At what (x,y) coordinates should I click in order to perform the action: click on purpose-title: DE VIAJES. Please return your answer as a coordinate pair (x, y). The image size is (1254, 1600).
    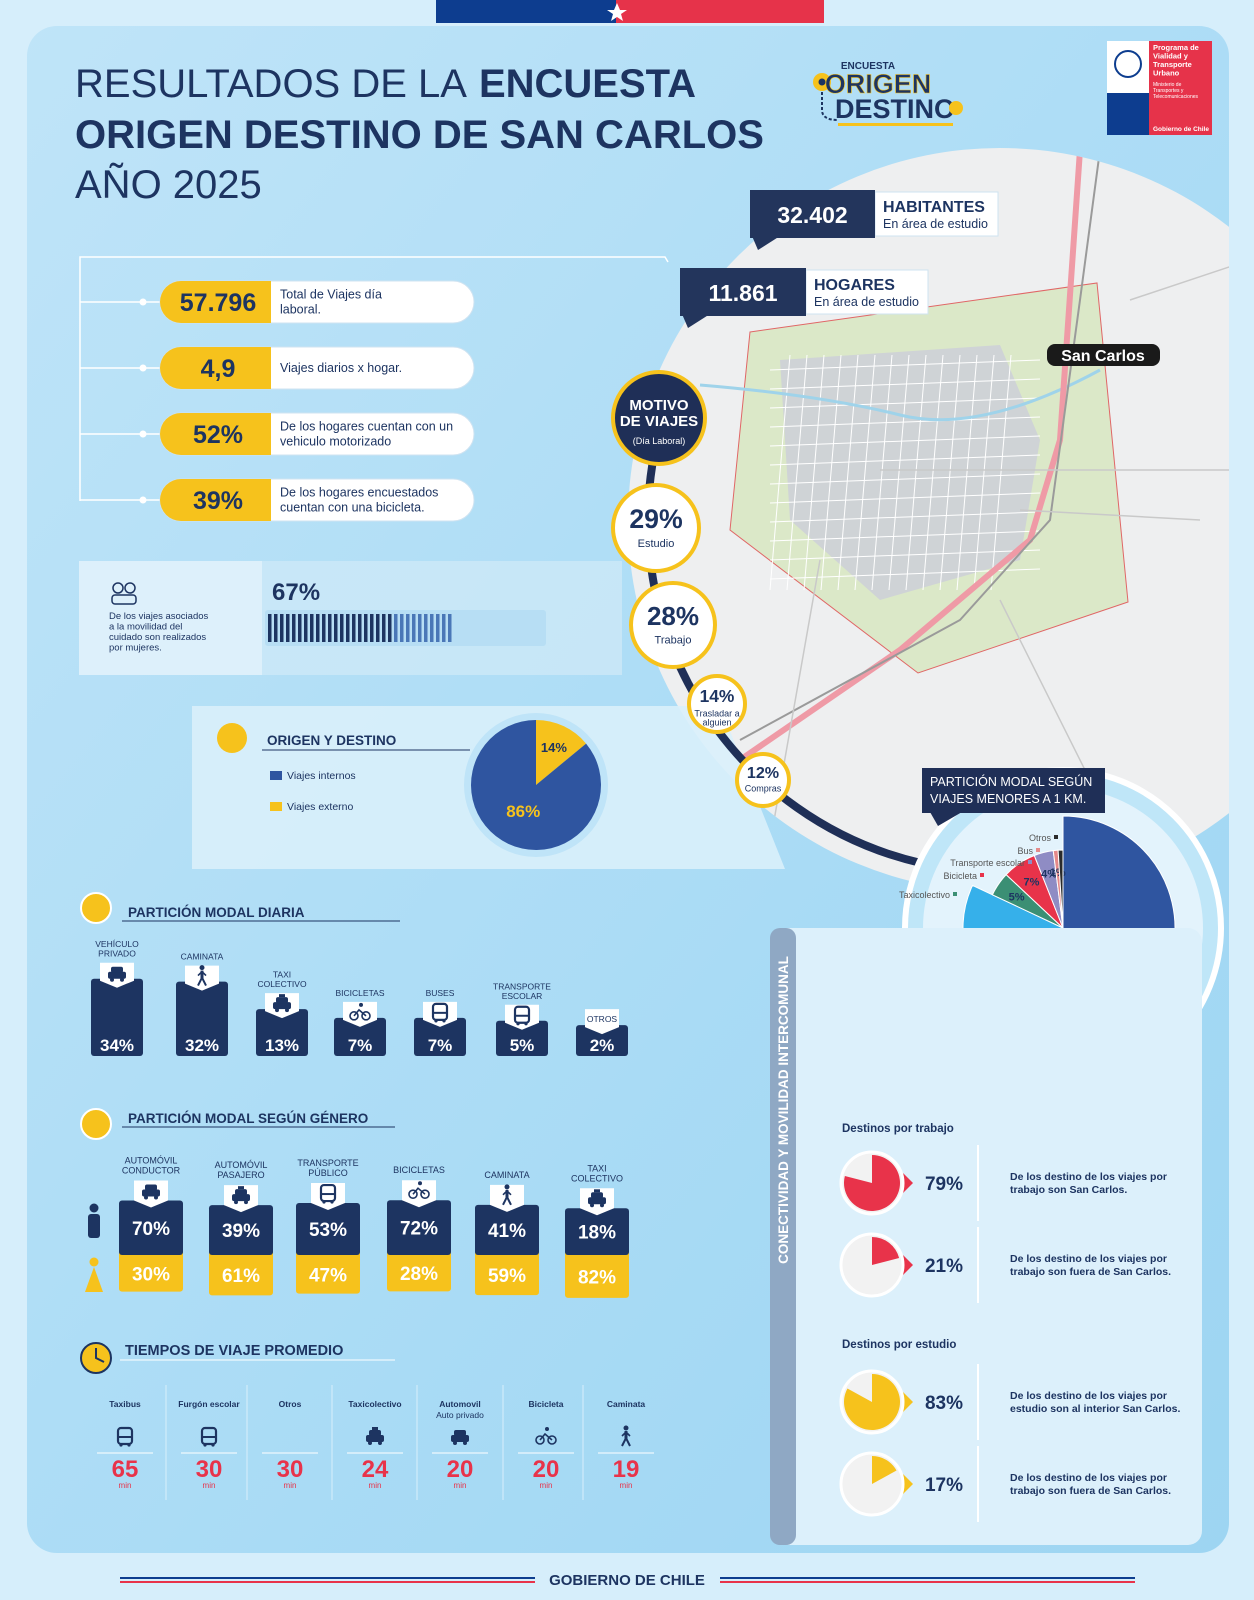
    Looking at the image, I should click on (659, 421).